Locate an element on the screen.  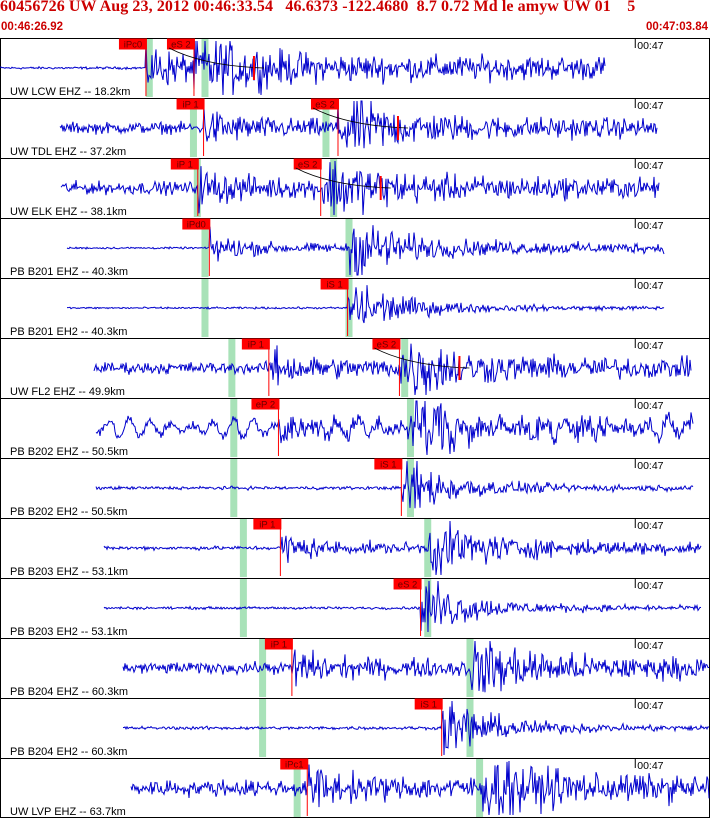
station-label: PB B202 EH2 -- 50.5km is located at coordinates (68, 512).